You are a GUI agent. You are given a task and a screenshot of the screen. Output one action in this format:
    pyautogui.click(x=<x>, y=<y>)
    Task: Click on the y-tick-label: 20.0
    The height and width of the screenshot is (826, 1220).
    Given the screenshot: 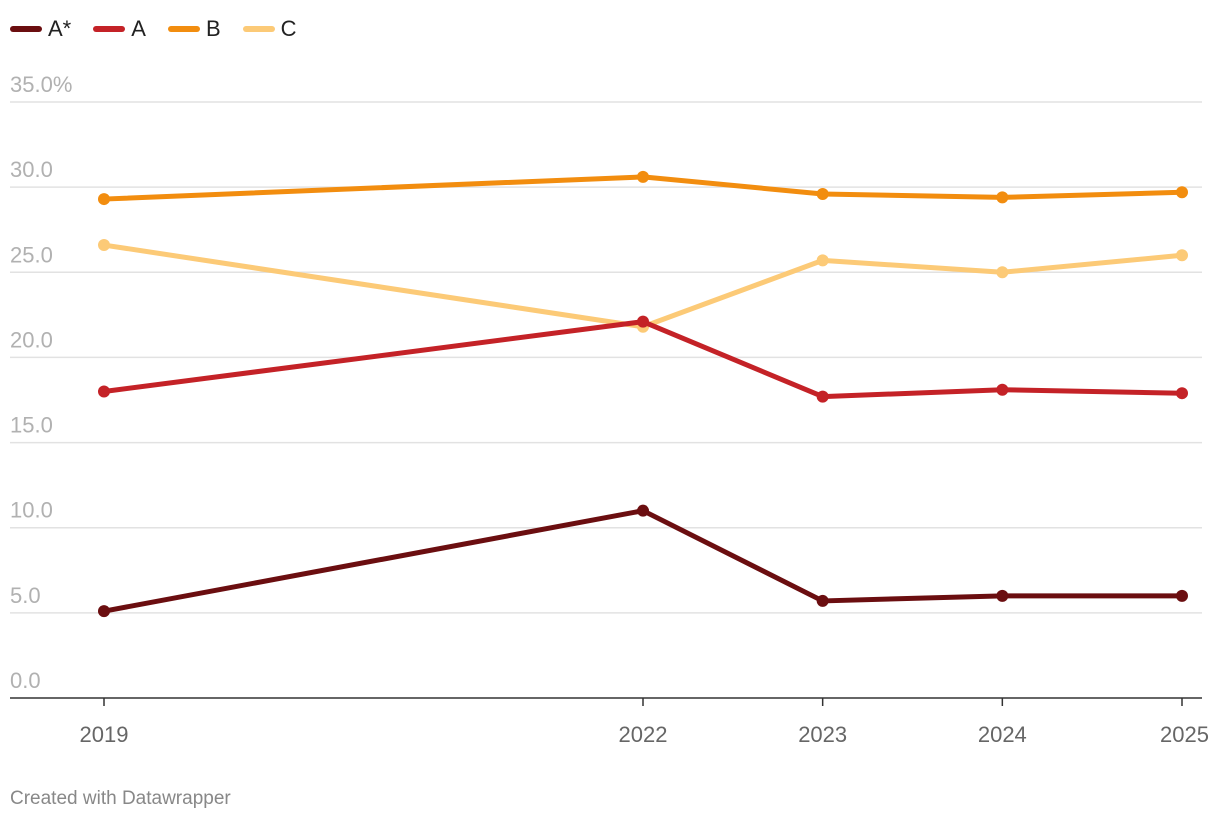 What is the action you would take?
    pyautogui.click(x=31, y=339)
    